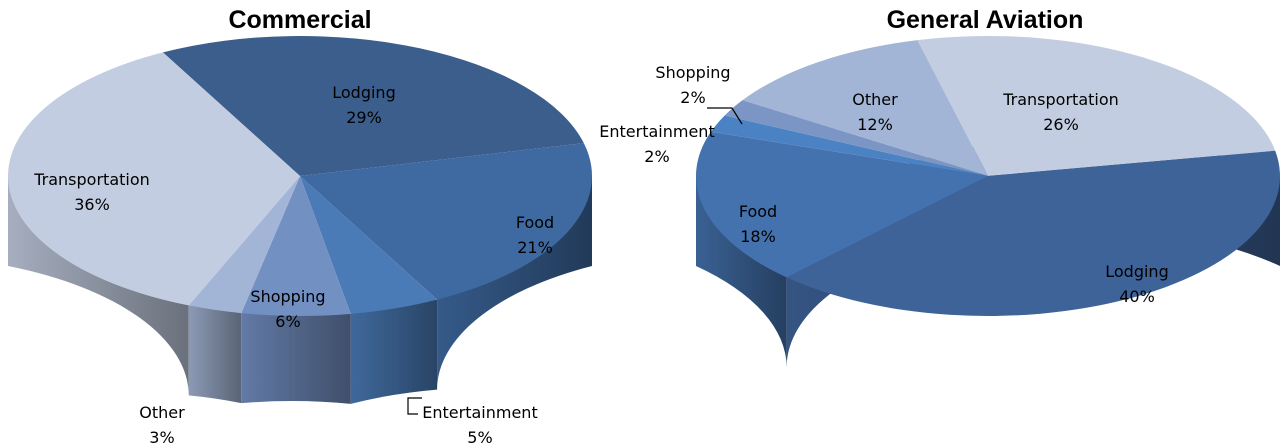 This screenshot has width=1281, height=448. I want to click on value-other: 12%, so click(875, 124).